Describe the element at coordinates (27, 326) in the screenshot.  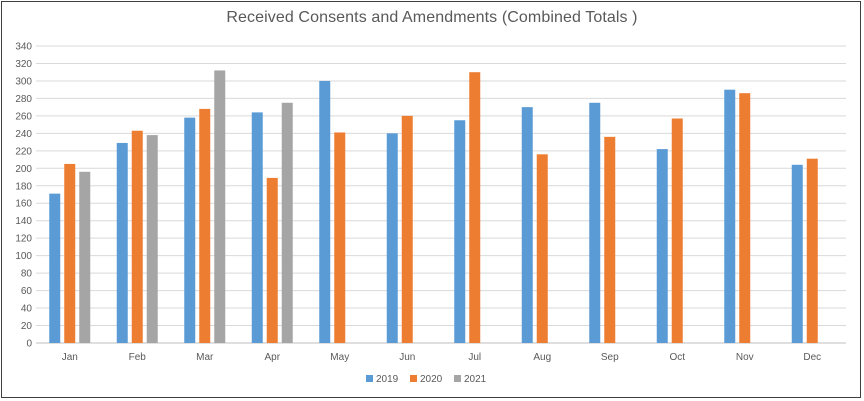
I see `y-tick-label: 20` at that location.